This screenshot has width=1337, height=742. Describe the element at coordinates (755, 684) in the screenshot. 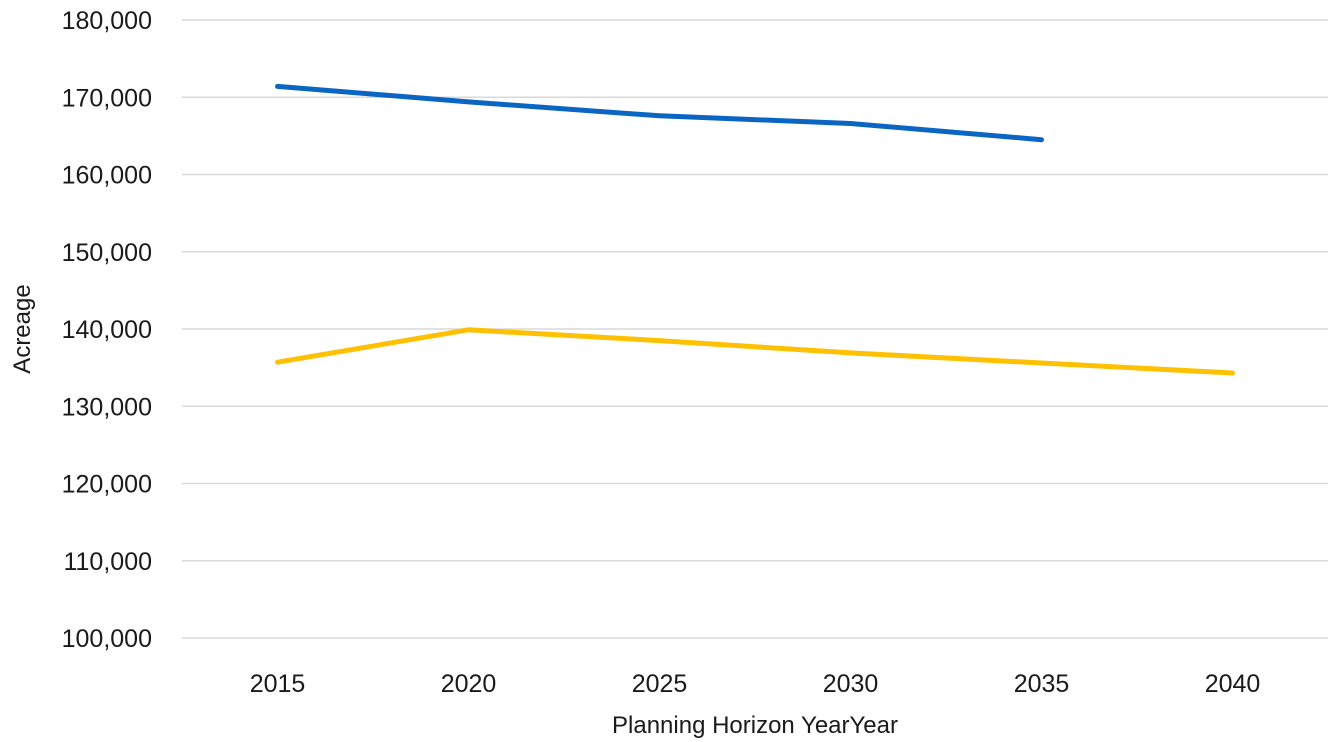

I see `x-axis-tick-labels: 2015 2020 2025 2030 2035 2040` at that location.